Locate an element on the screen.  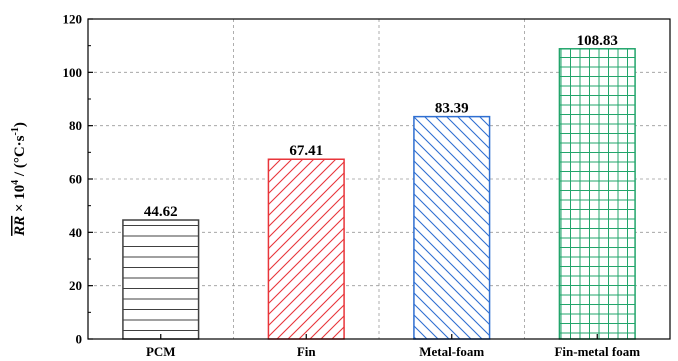
y-tick-label: 100 is located at coordinates (73, 72).